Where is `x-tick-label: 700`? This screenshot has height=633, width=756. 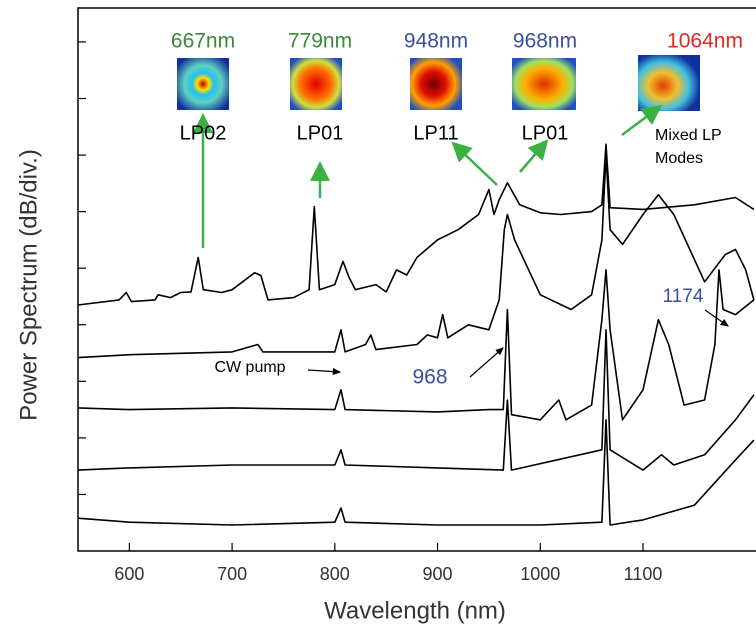
x-tick-label: 700 is located at coordinates (232, 574).